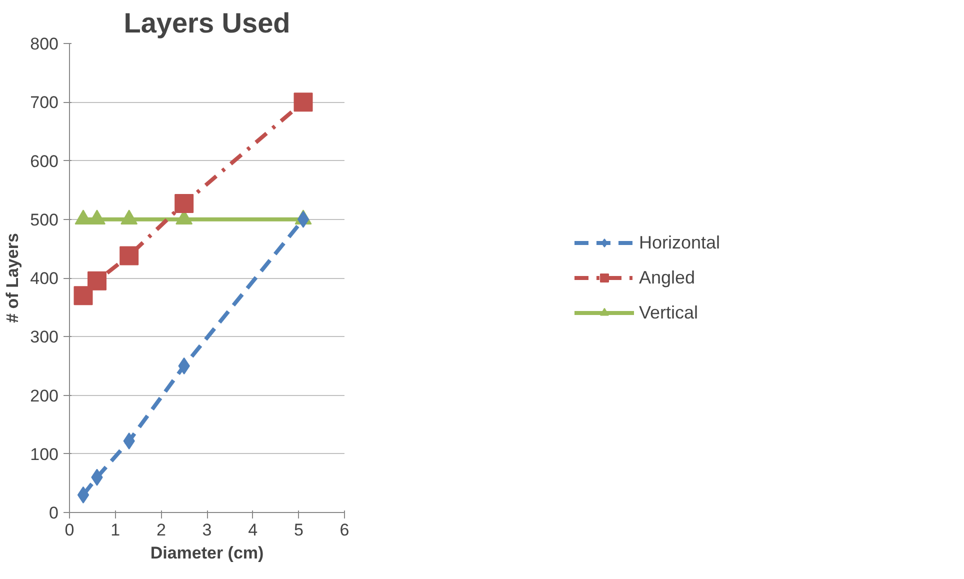 This screenshot has width=964, height=579. I want to click on x-tick-label: 1, so click(115, 530).